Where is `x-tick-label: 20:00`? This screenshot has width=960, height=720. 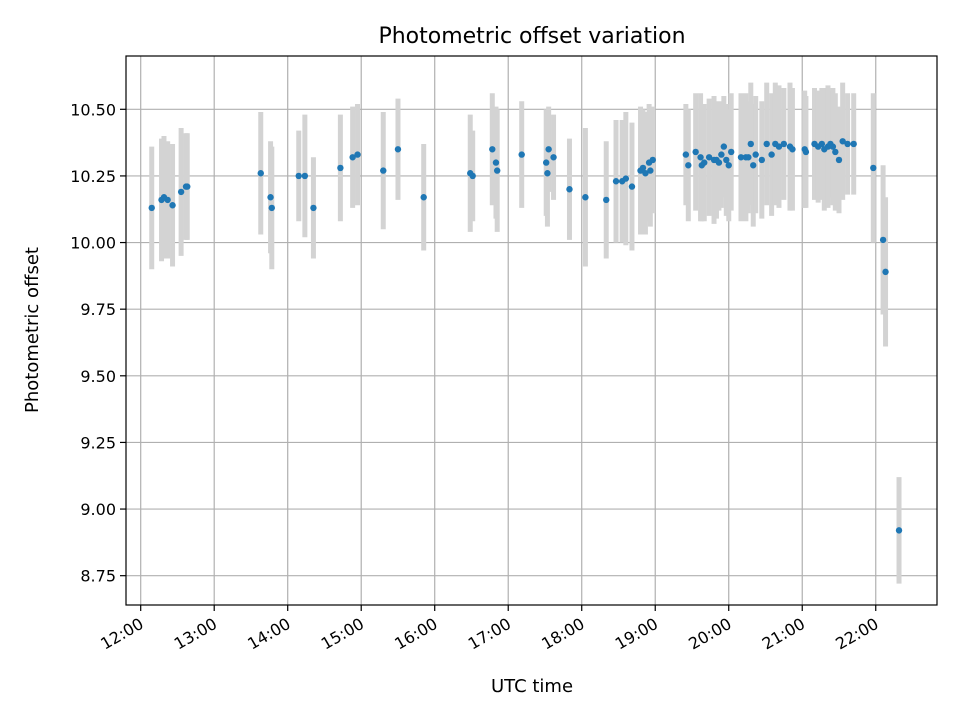 x-tick-label: 20:00 is located at coordinates (709, 634).